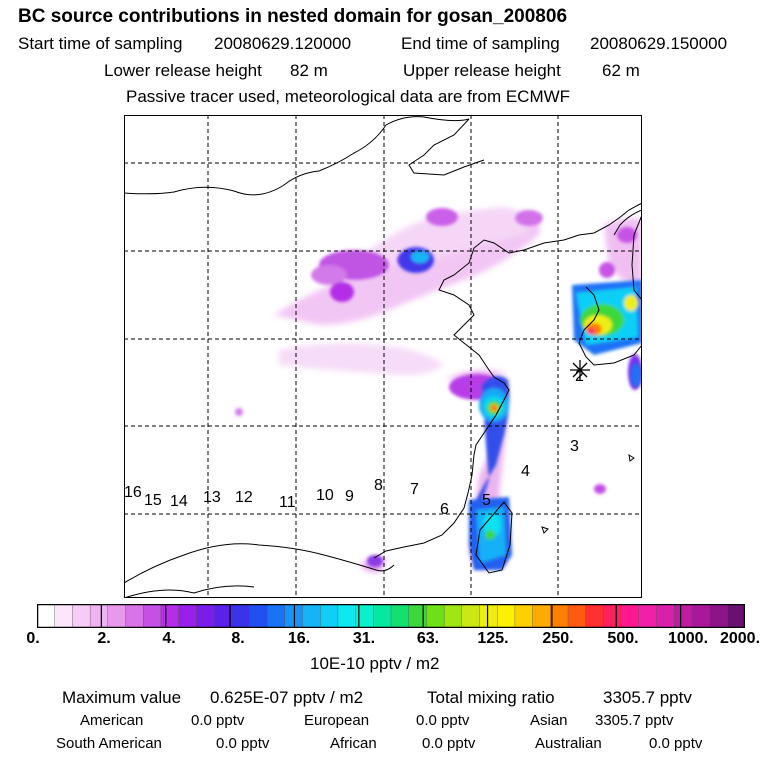  Describe the element at coordinates (112, 720) in the screenshot. I see `region-name: American` at that location.